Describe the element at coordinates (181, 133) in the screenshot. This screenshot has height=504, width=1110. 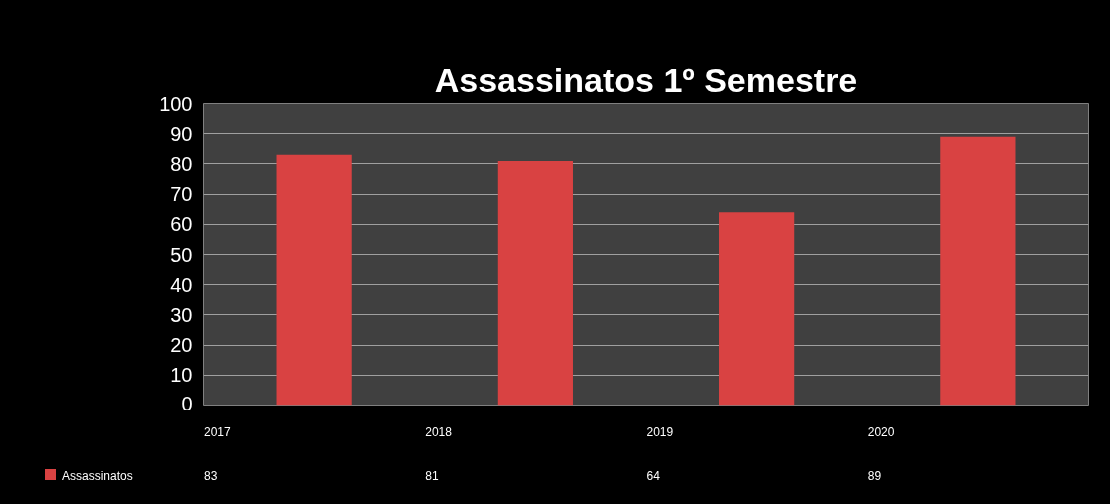
I see `y-tick-label: 90` at that location.